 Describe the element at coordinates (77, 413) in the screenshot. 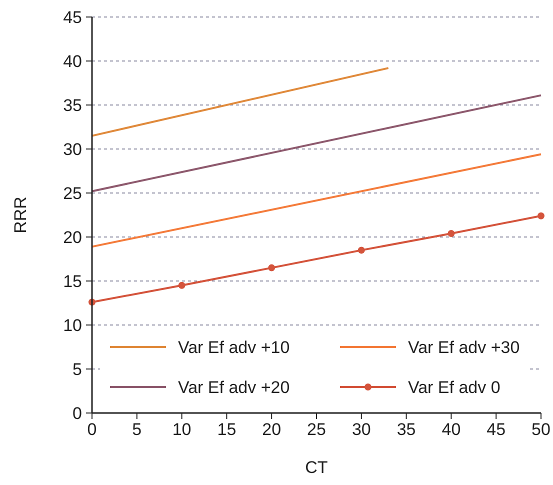

I see `y-tick-label: 0` at that location.